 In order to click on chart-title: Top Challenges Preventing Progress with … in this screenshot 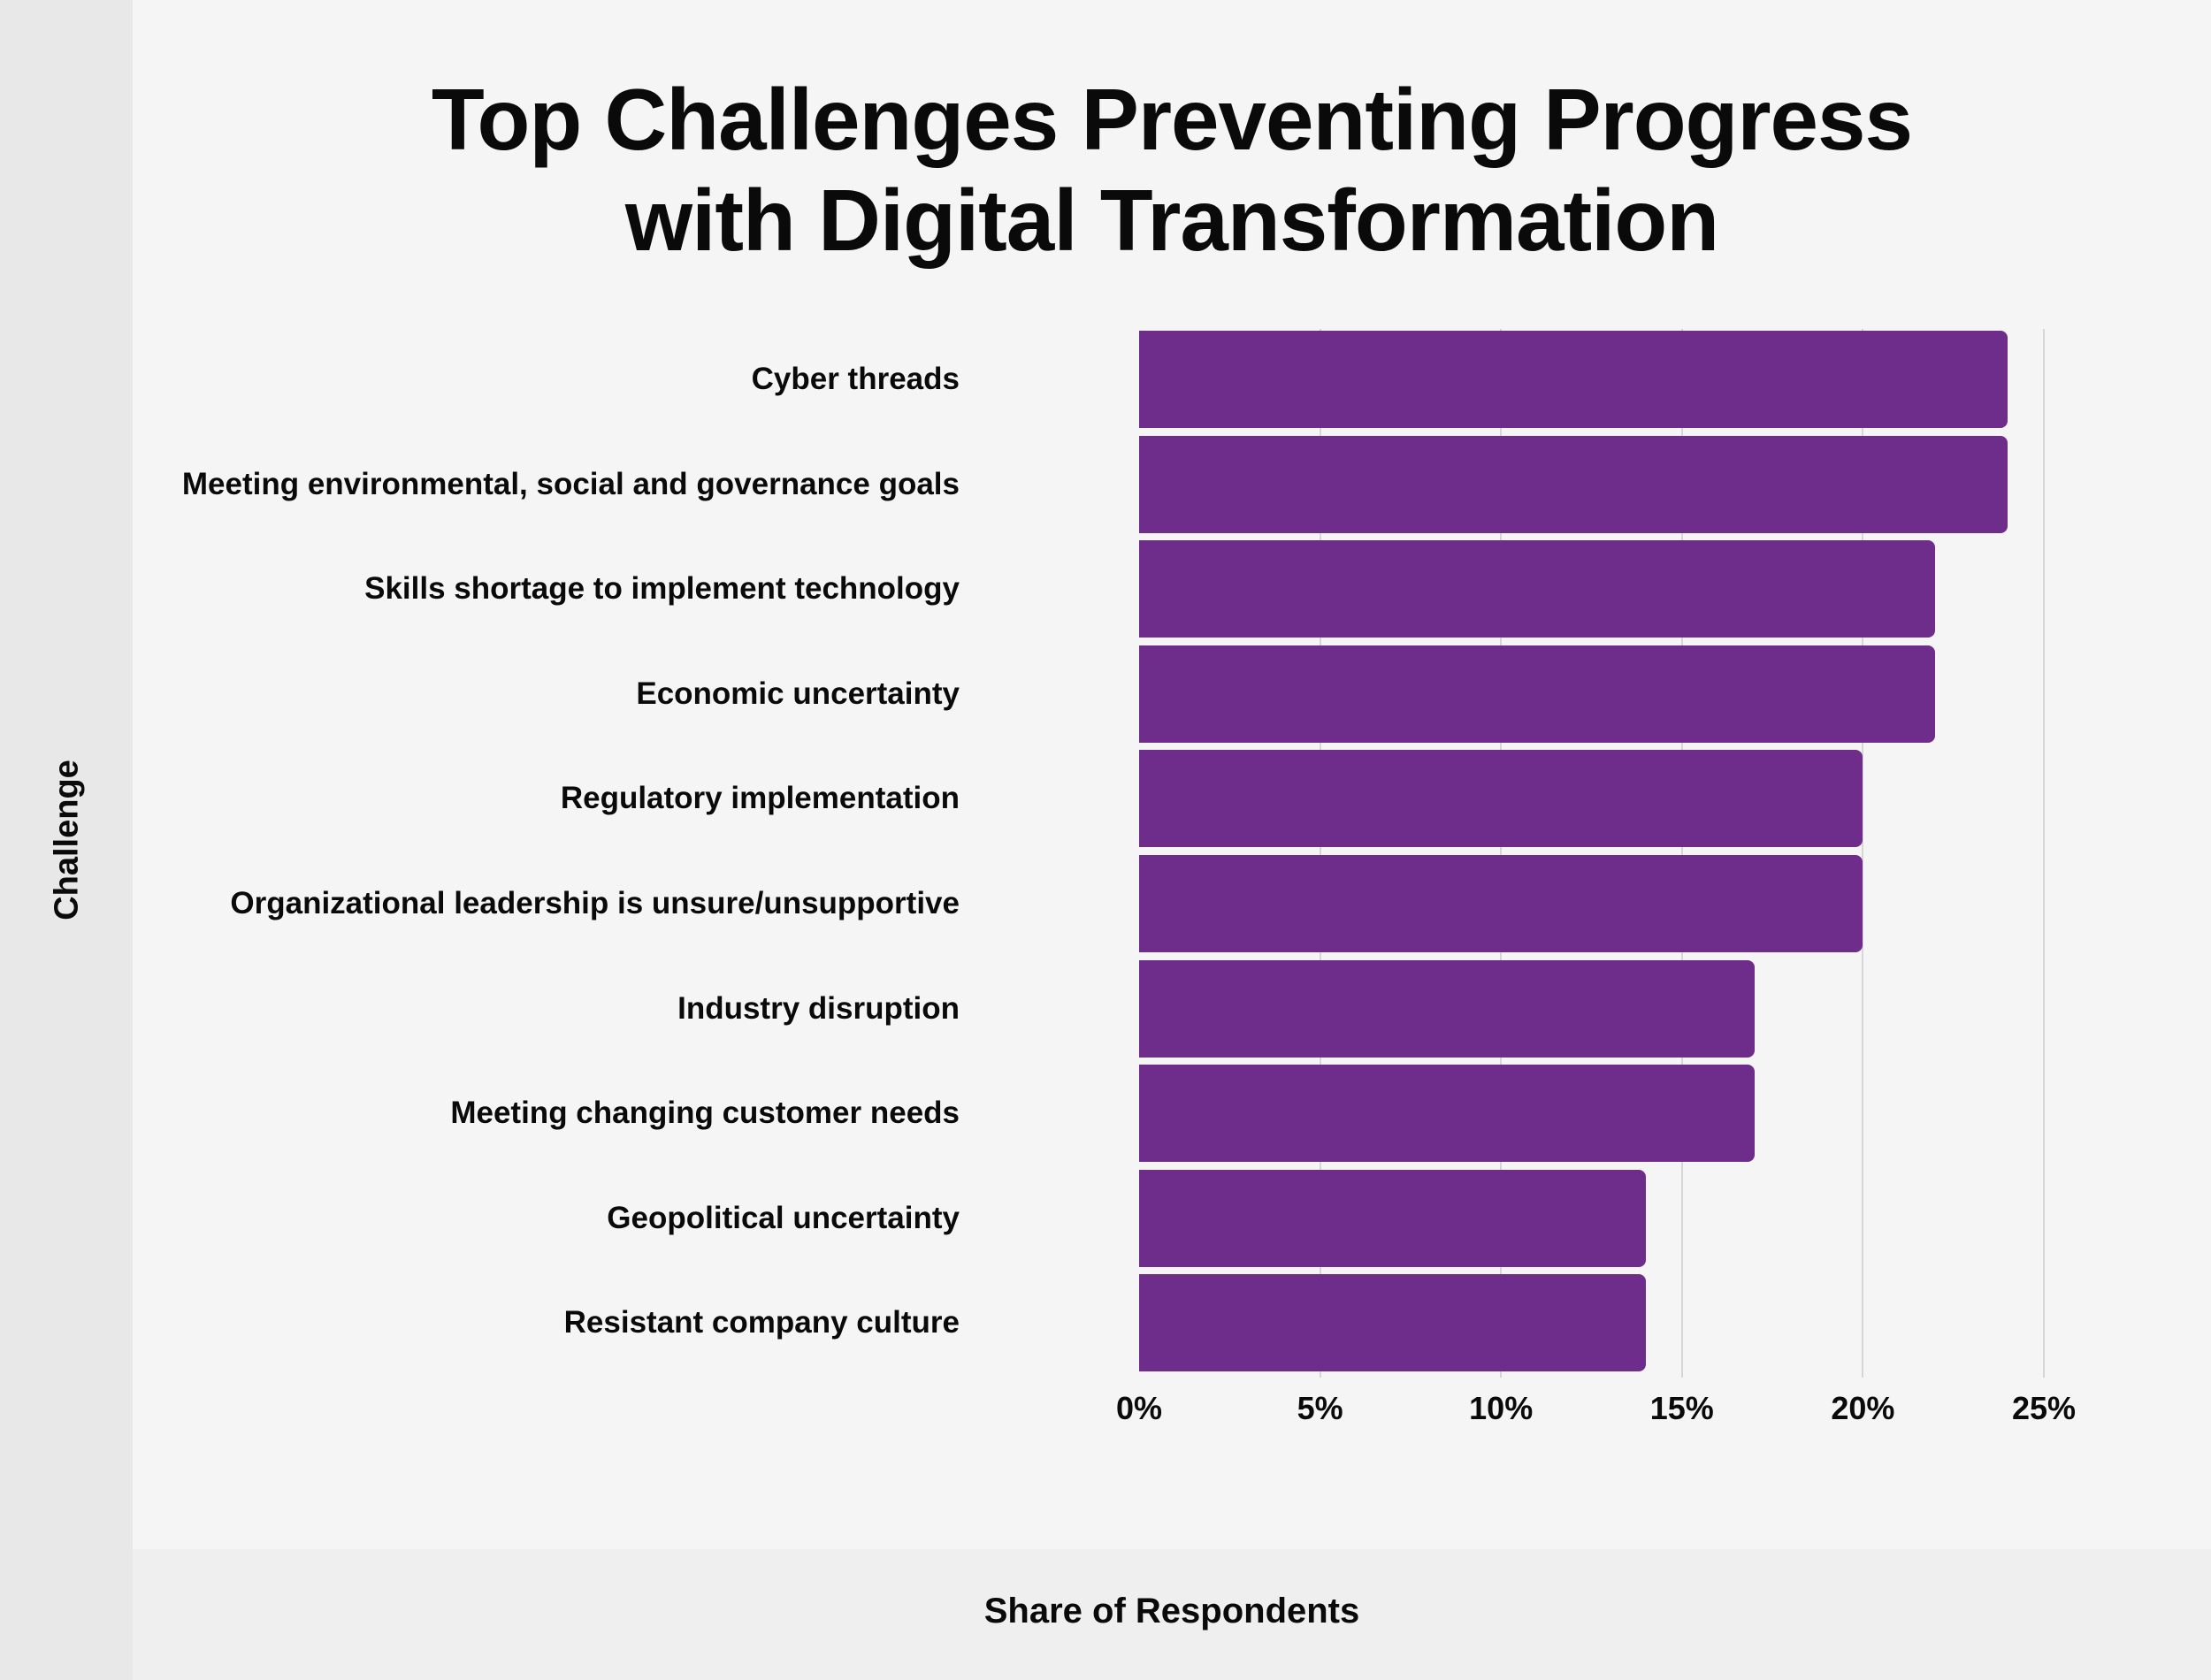, I will do `click(1172, 170)`.